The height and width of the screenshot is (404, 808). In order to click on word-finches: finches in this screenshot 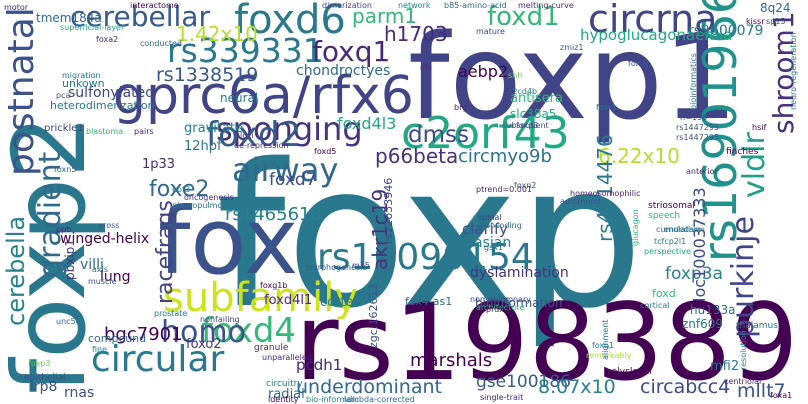, I will do `click(742, 152)`.